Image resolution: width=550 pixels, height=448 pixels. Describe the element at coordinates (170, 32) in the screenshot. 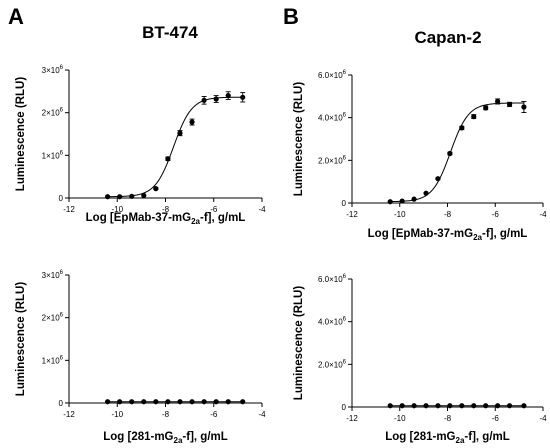

I see `chart-title: BT-474` at that location.